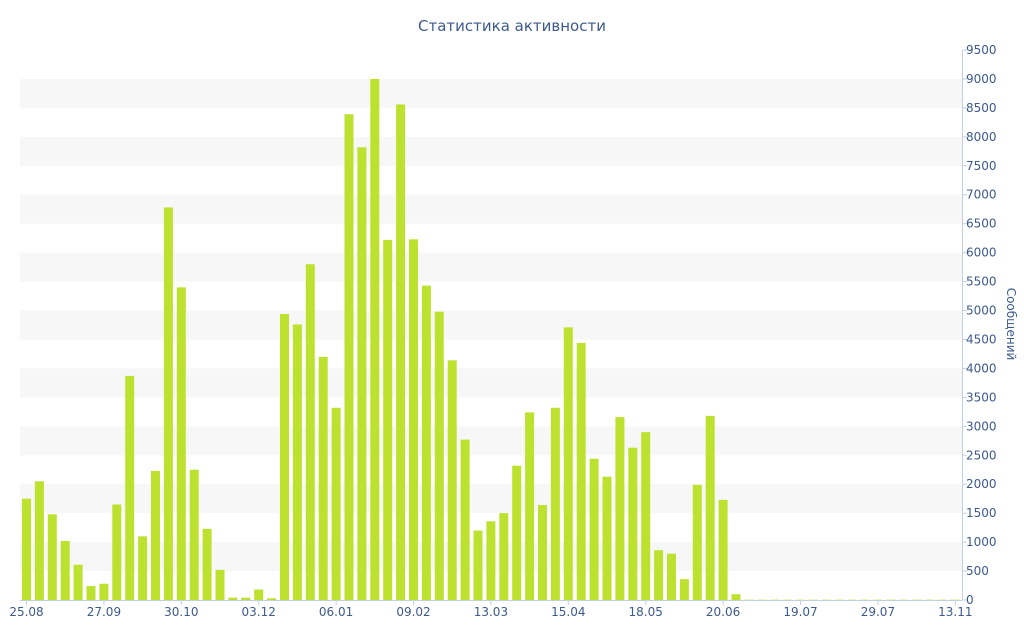 The width and height of the screenshot is (1024, 644). Describe the element at coordinates (981, 137) in the screenshot. I see `y-tick-label: 8000` at that location.